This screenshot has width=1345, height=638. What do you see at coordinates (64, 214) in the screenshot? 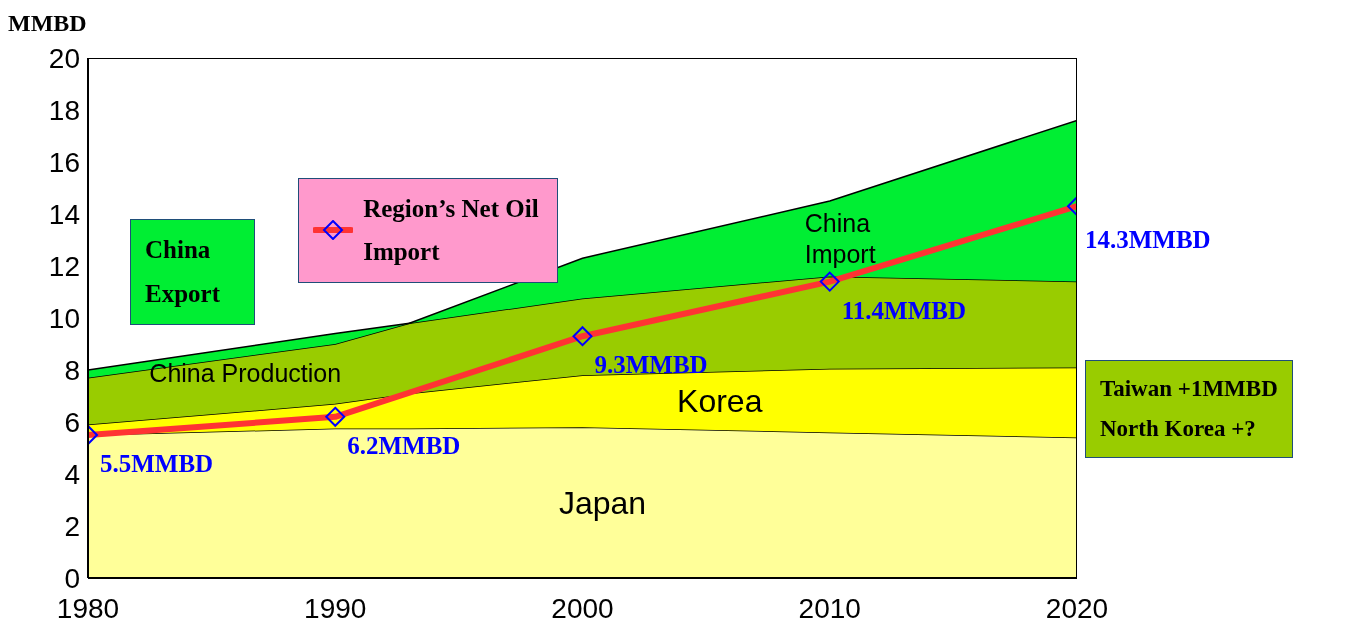
I see `y-tick-label: 14` at bounding box center [64, 214].